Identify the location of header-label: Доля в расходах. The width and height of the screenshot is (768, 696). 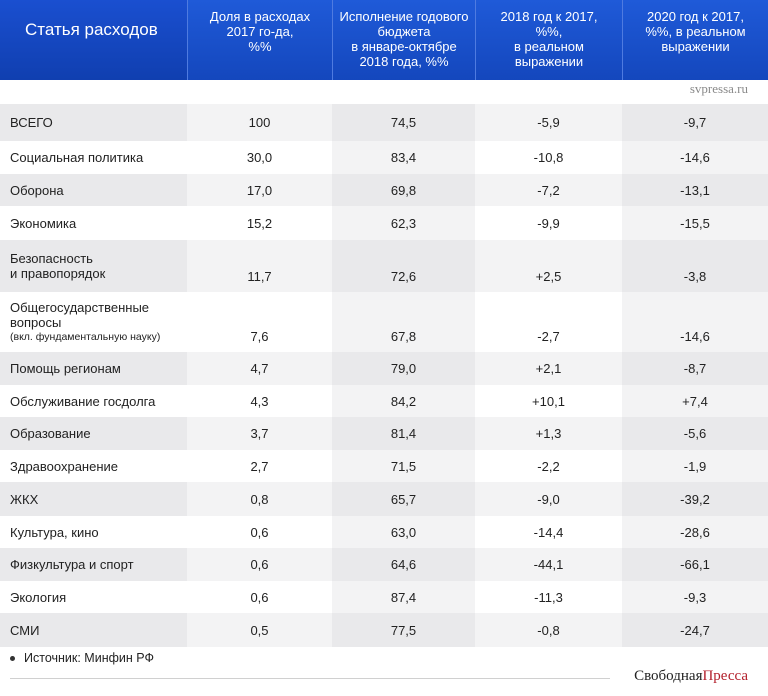
(260, 16).